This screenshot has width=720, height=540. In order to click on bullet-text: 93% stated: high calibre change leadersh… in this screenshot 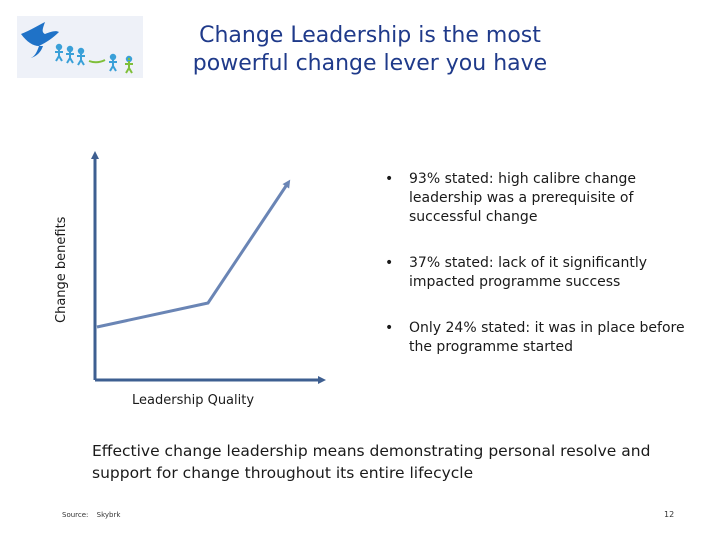, I will do `click(523, 198)`.